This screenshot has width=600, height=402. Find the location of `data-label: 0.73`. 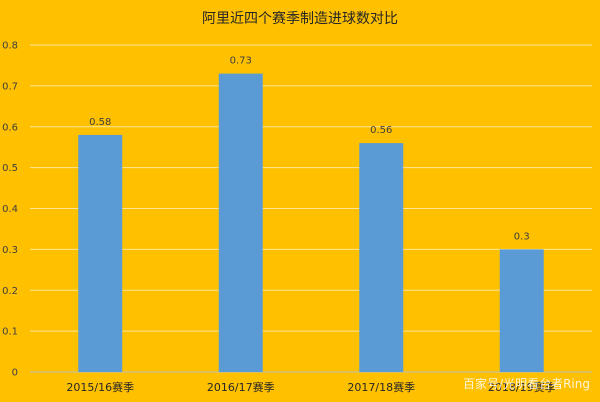

data-label: 0.73 is located at coordinates (241, 61).